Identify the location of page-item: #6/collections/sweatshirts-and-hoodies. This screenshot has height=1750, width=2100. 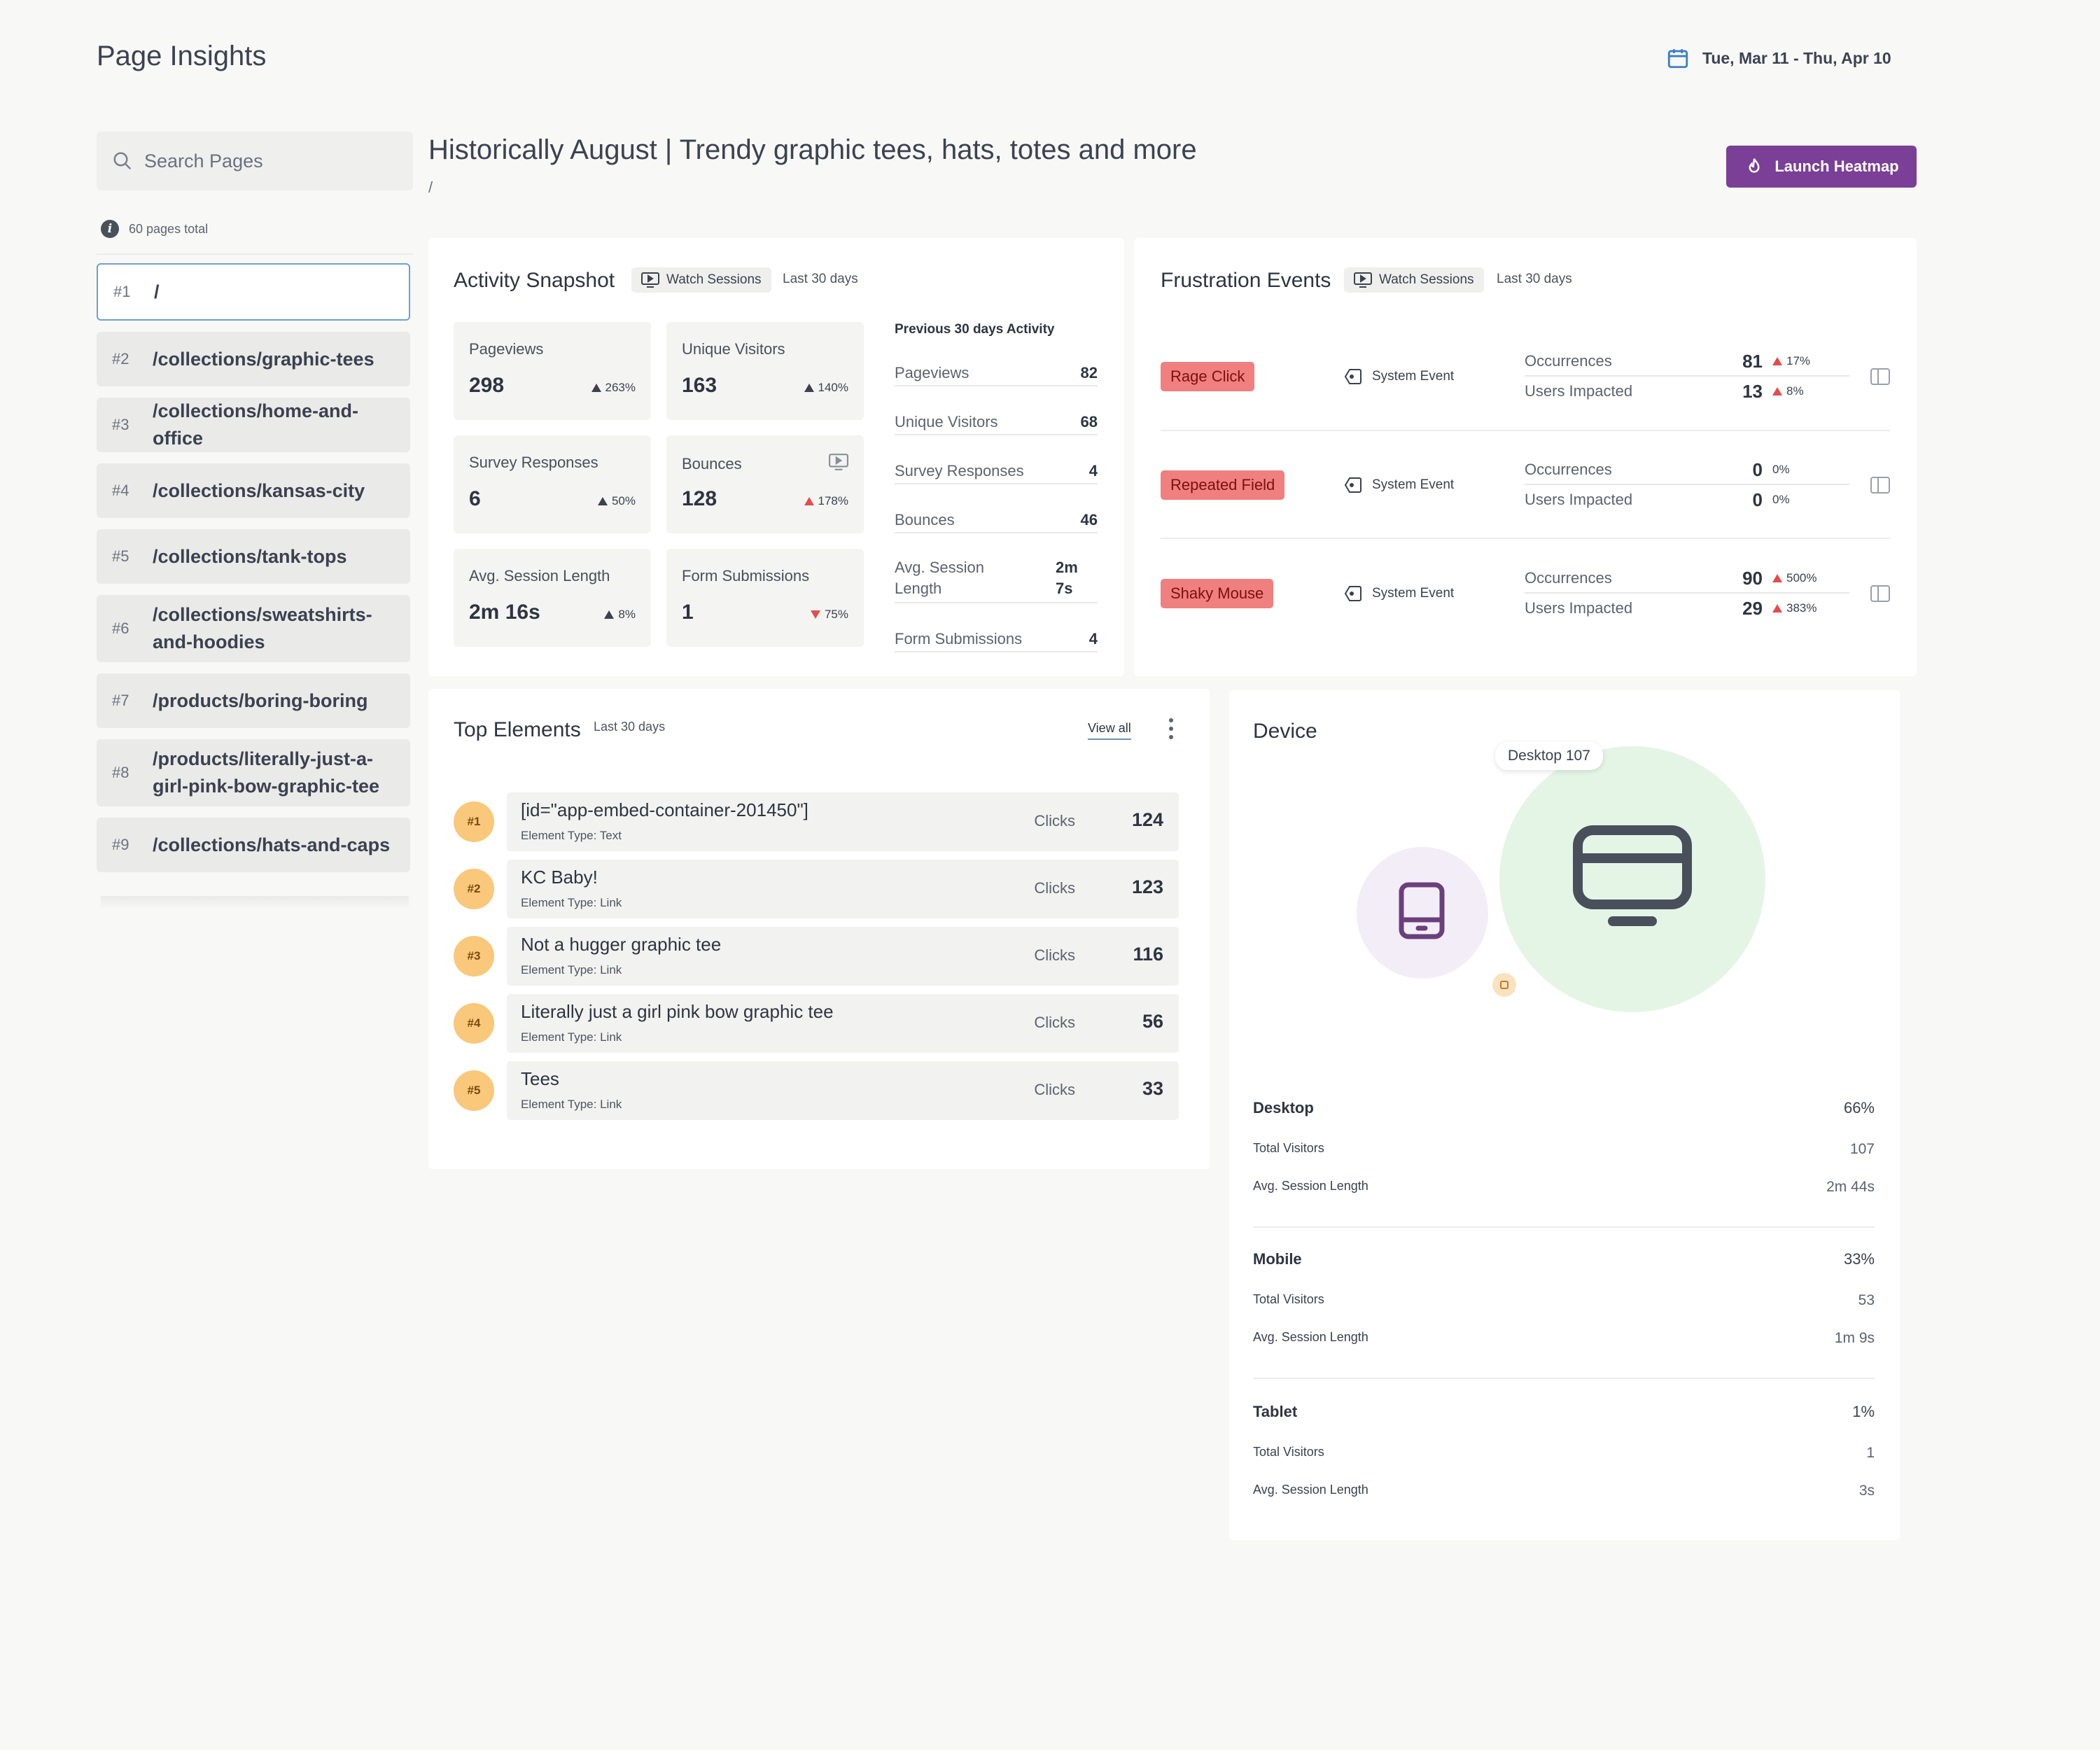
(253, 628).